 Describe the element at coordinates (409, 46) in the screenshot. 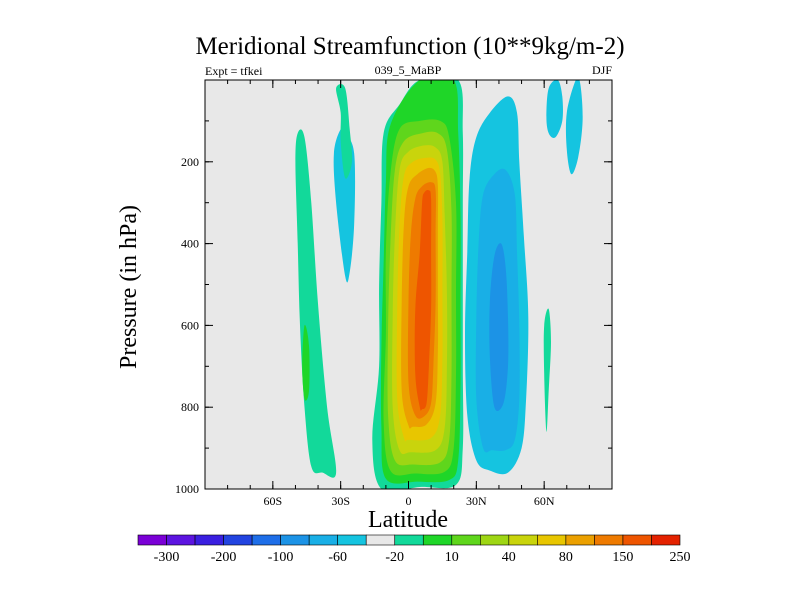

I see `chart-title: Meridional Streamfunction (10**9kg/m-2)` at that location.